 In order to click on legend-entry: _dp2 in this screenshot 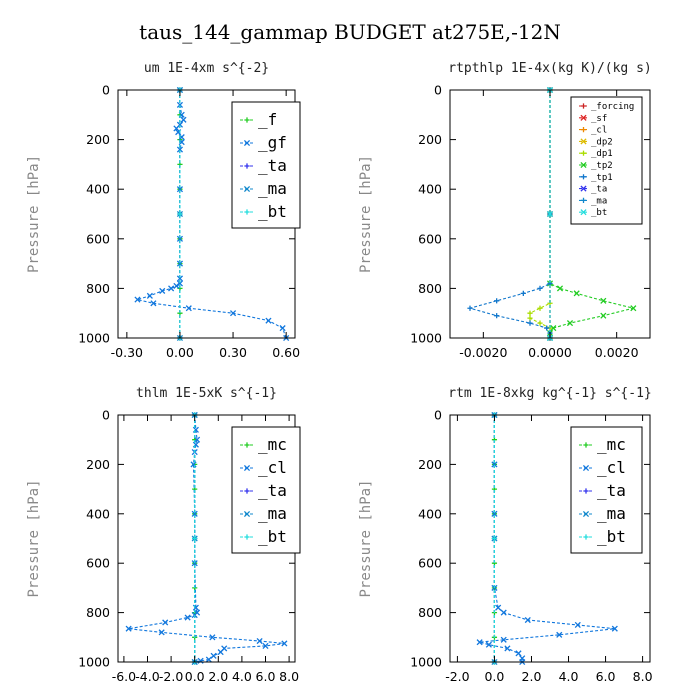, I will do `click(596, 142)`.